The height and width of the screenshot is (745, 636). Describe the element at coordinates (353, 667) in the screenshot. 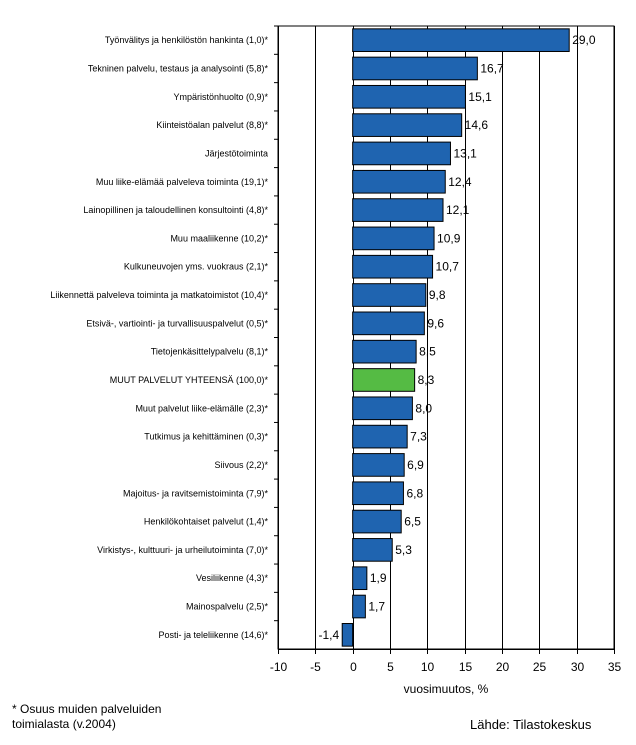

I see `x-tick-label: 0` at that location.